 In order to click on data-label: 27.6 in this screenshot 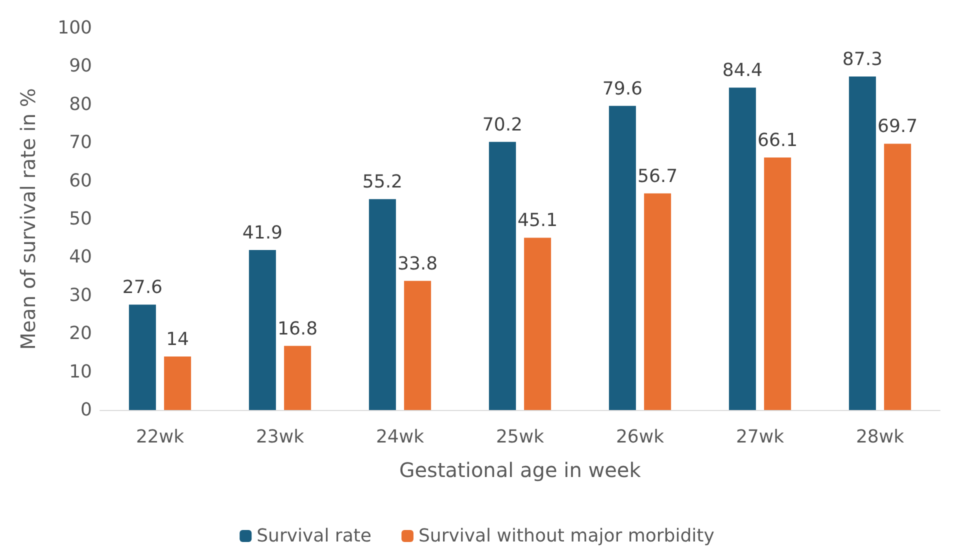, I will do `click(142, 287)`.